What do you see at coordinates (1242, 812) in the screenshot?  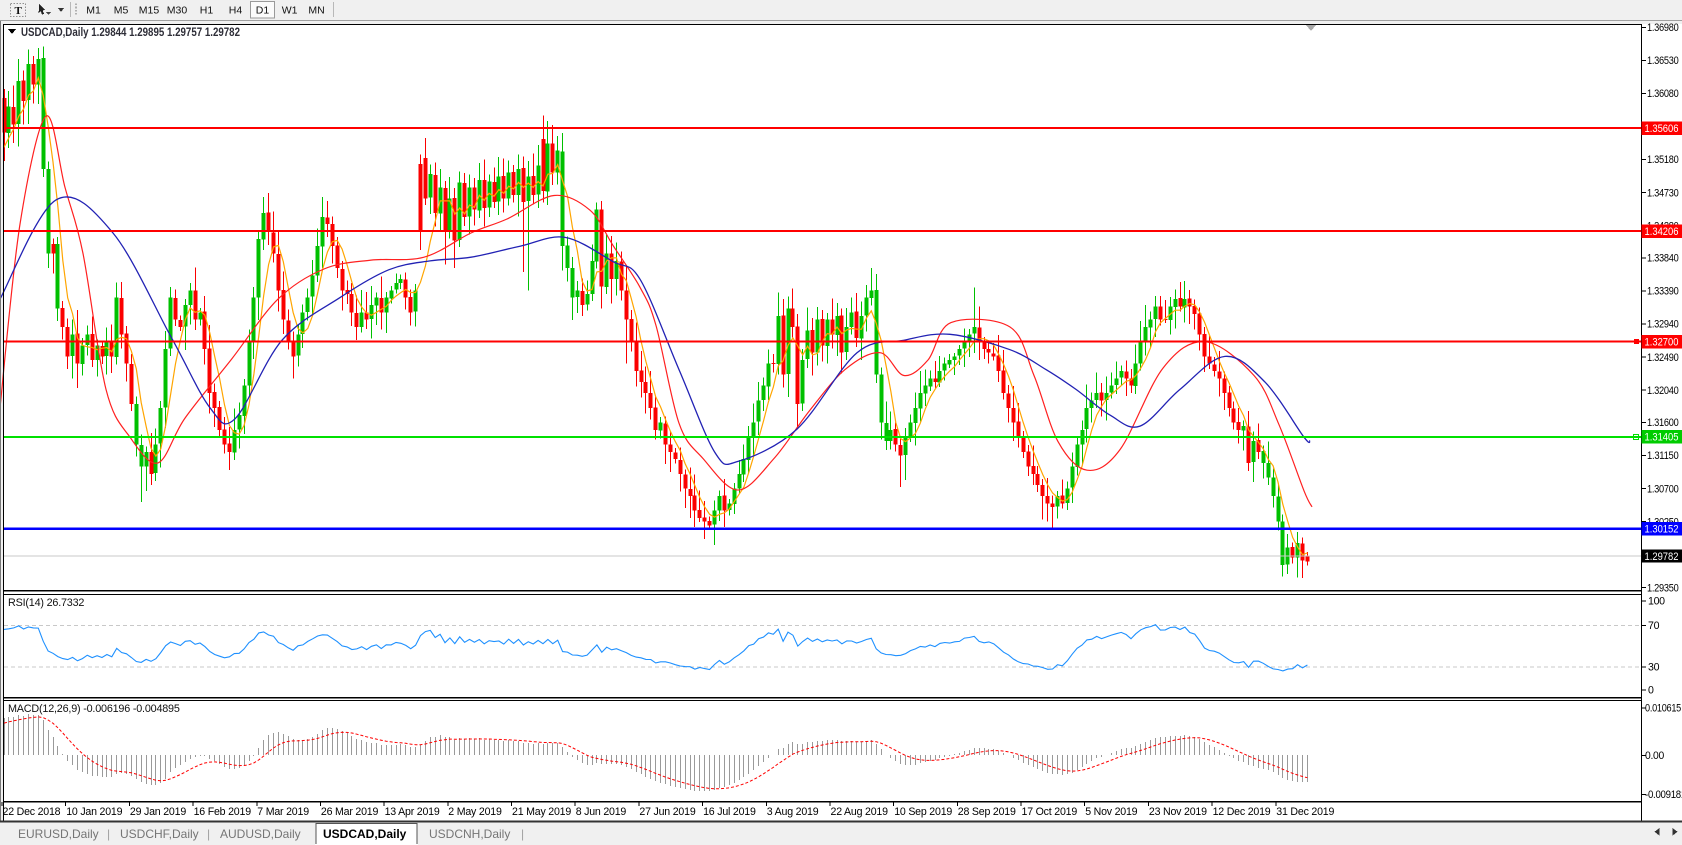 I see `svg-text: 12 Dec 2019` at bounding box center [1242, 812].